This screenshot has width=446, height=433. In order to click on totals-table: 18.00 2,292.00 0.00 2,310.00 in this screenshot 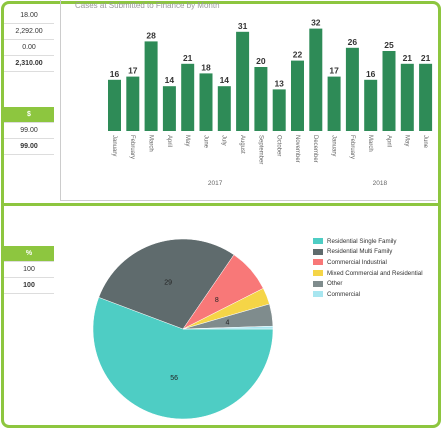, I will do `click(29, 40)`.